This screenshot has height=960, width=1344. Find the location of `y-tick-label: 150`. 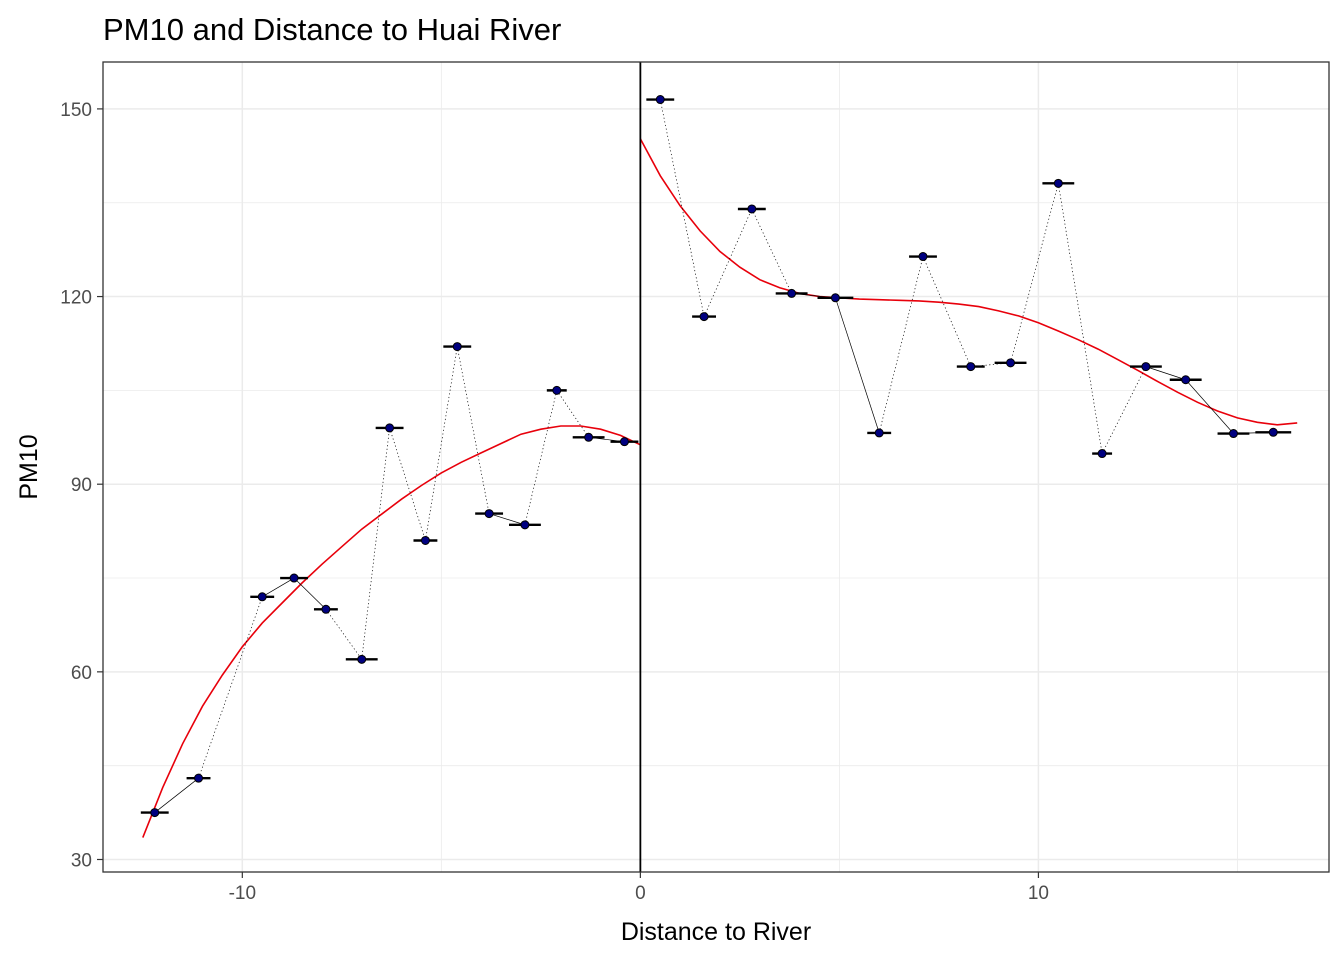

y-tick-label: 150 is located at coordinates (76, 110).